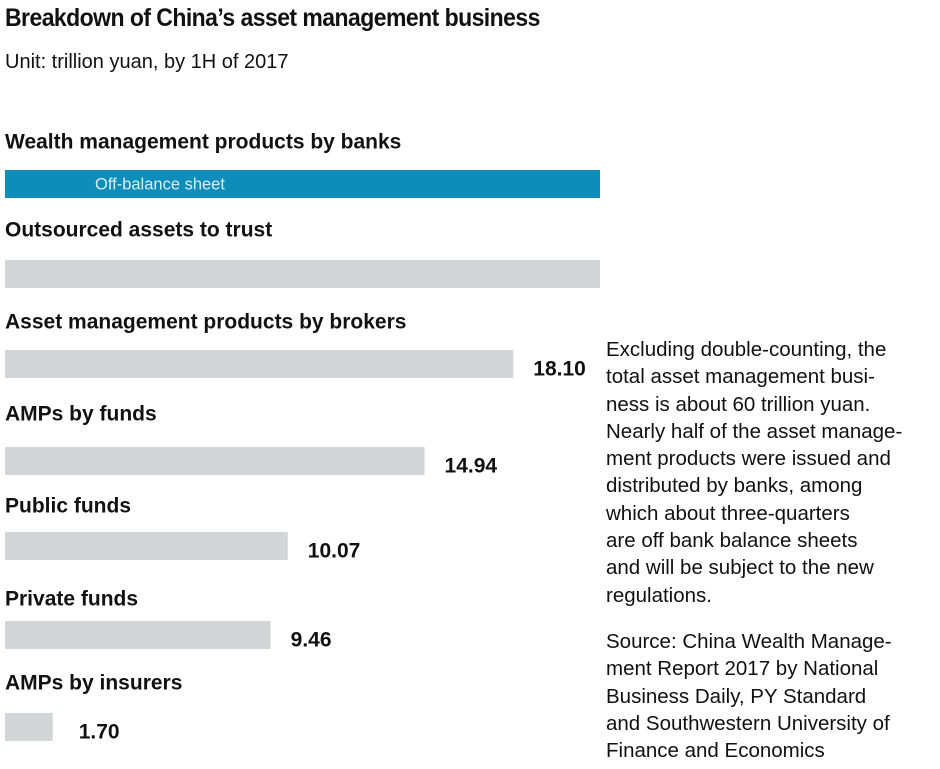  What do you see at coordinates (205, 322) in the screenshot?
I see `category-label: Asset management products by brokers` at bounding box center [205, 322].